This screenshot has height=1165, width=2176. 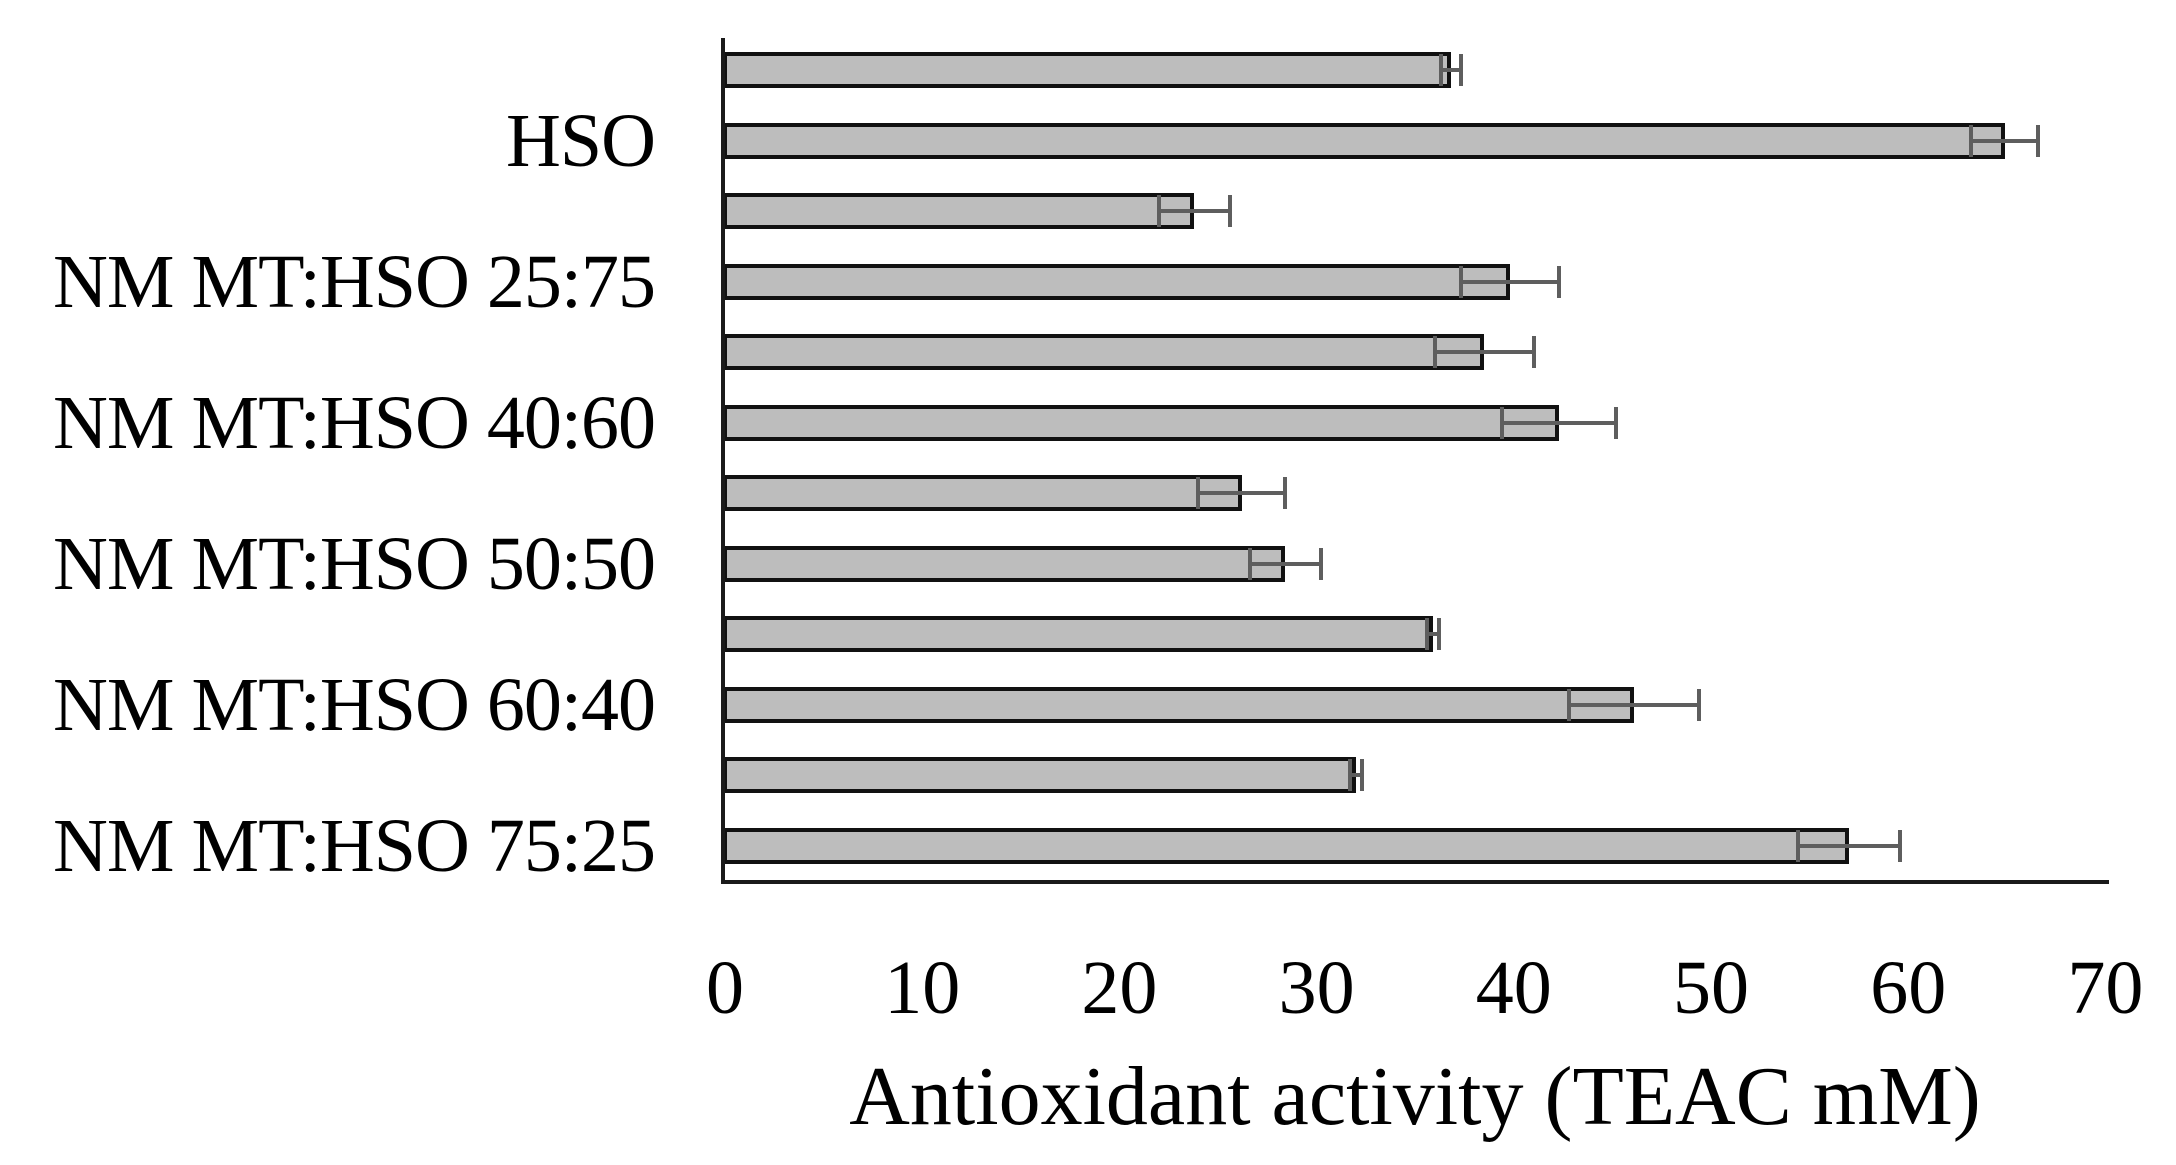 I want to click on x-tick-label: 30, so click(x=1316, y=988).